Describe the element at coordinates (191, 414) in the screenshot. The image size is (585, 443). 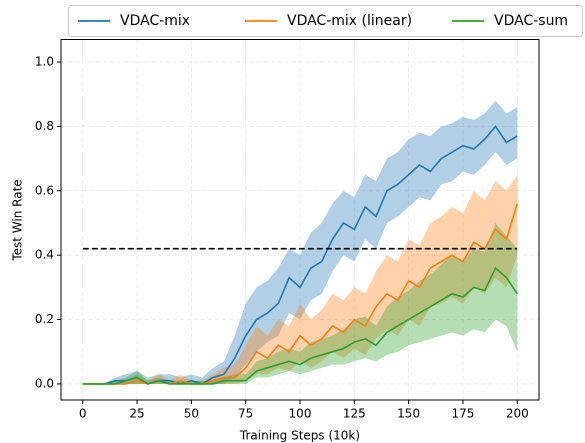
I see `x-tick-label: 50` at that location.